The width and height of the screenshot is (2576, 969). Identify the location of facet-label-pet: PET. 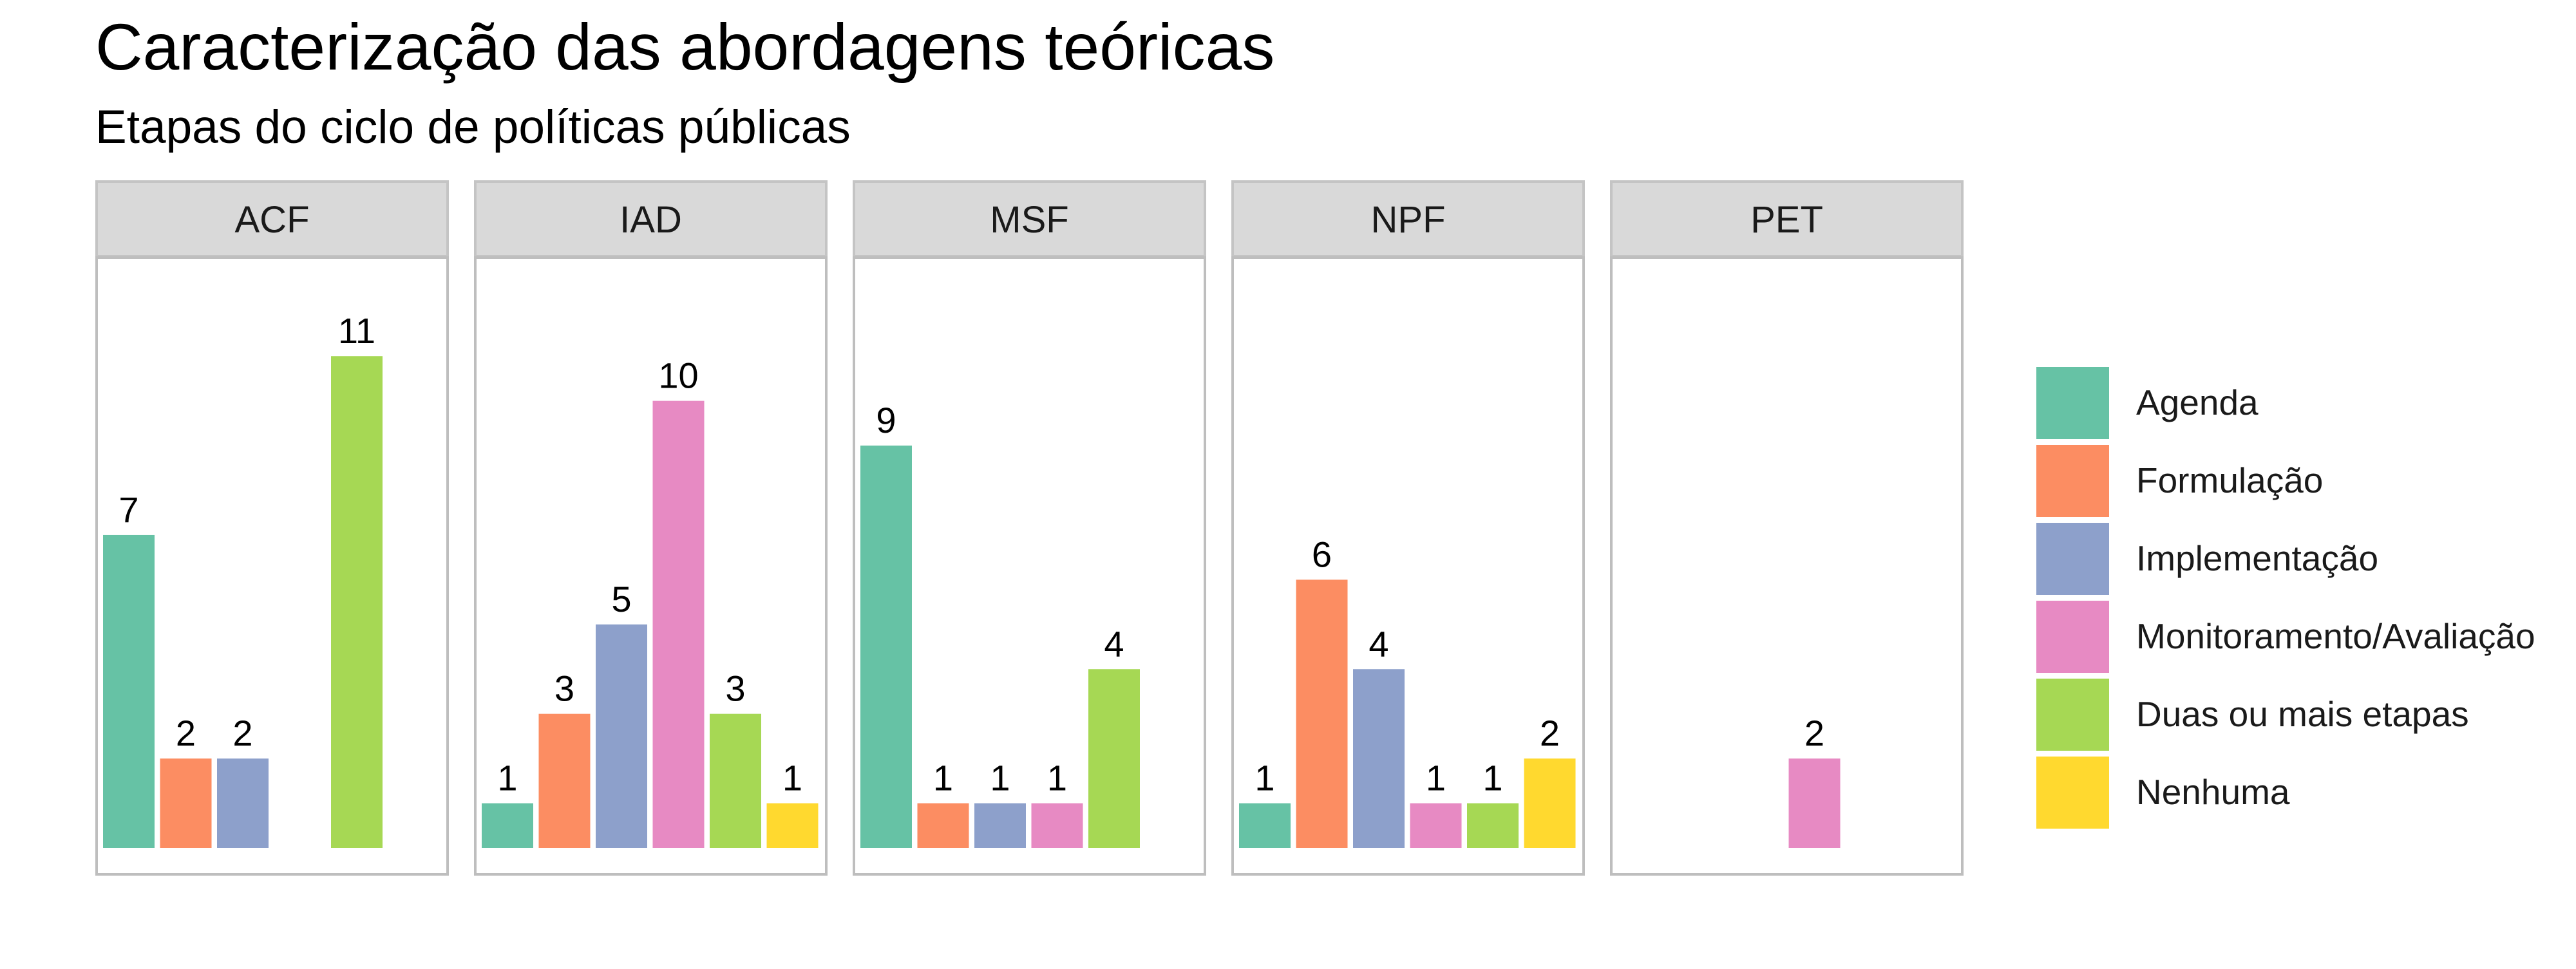
(1787, 220).